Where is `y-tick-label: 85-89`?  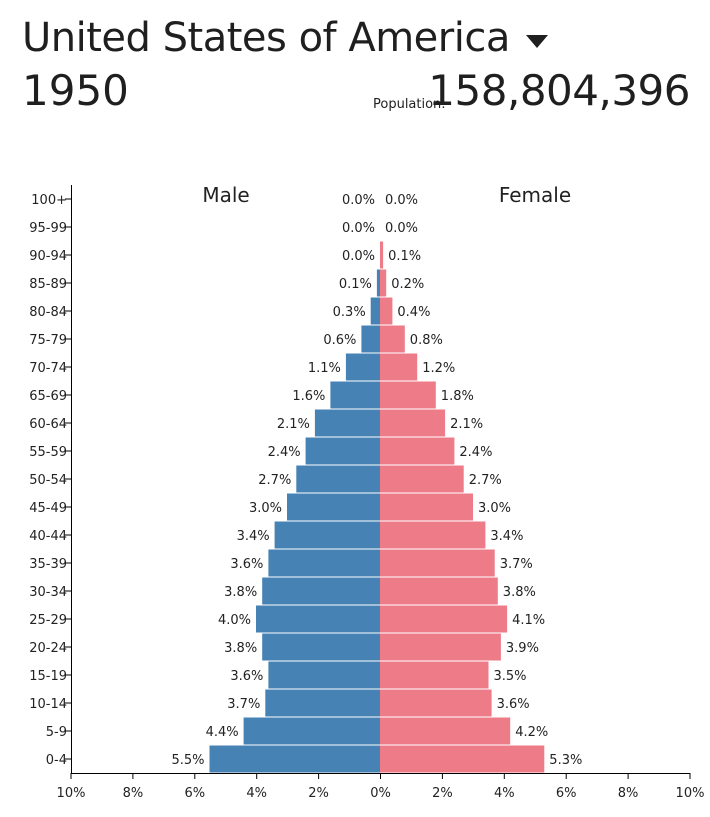 y-tick-label: 85-89 is located at coordinates (48, 284).